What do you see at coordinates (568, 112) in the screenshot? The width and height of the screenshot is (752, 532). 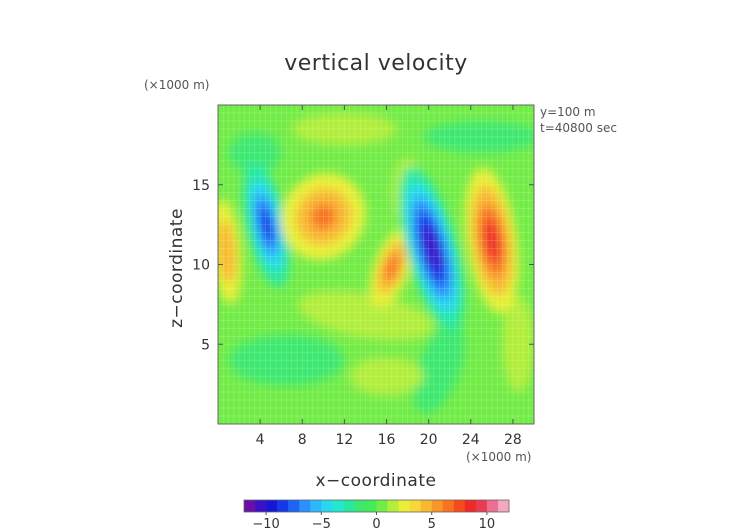 I see `annotation-y: y=100 m` at bounding box center [568, 112].